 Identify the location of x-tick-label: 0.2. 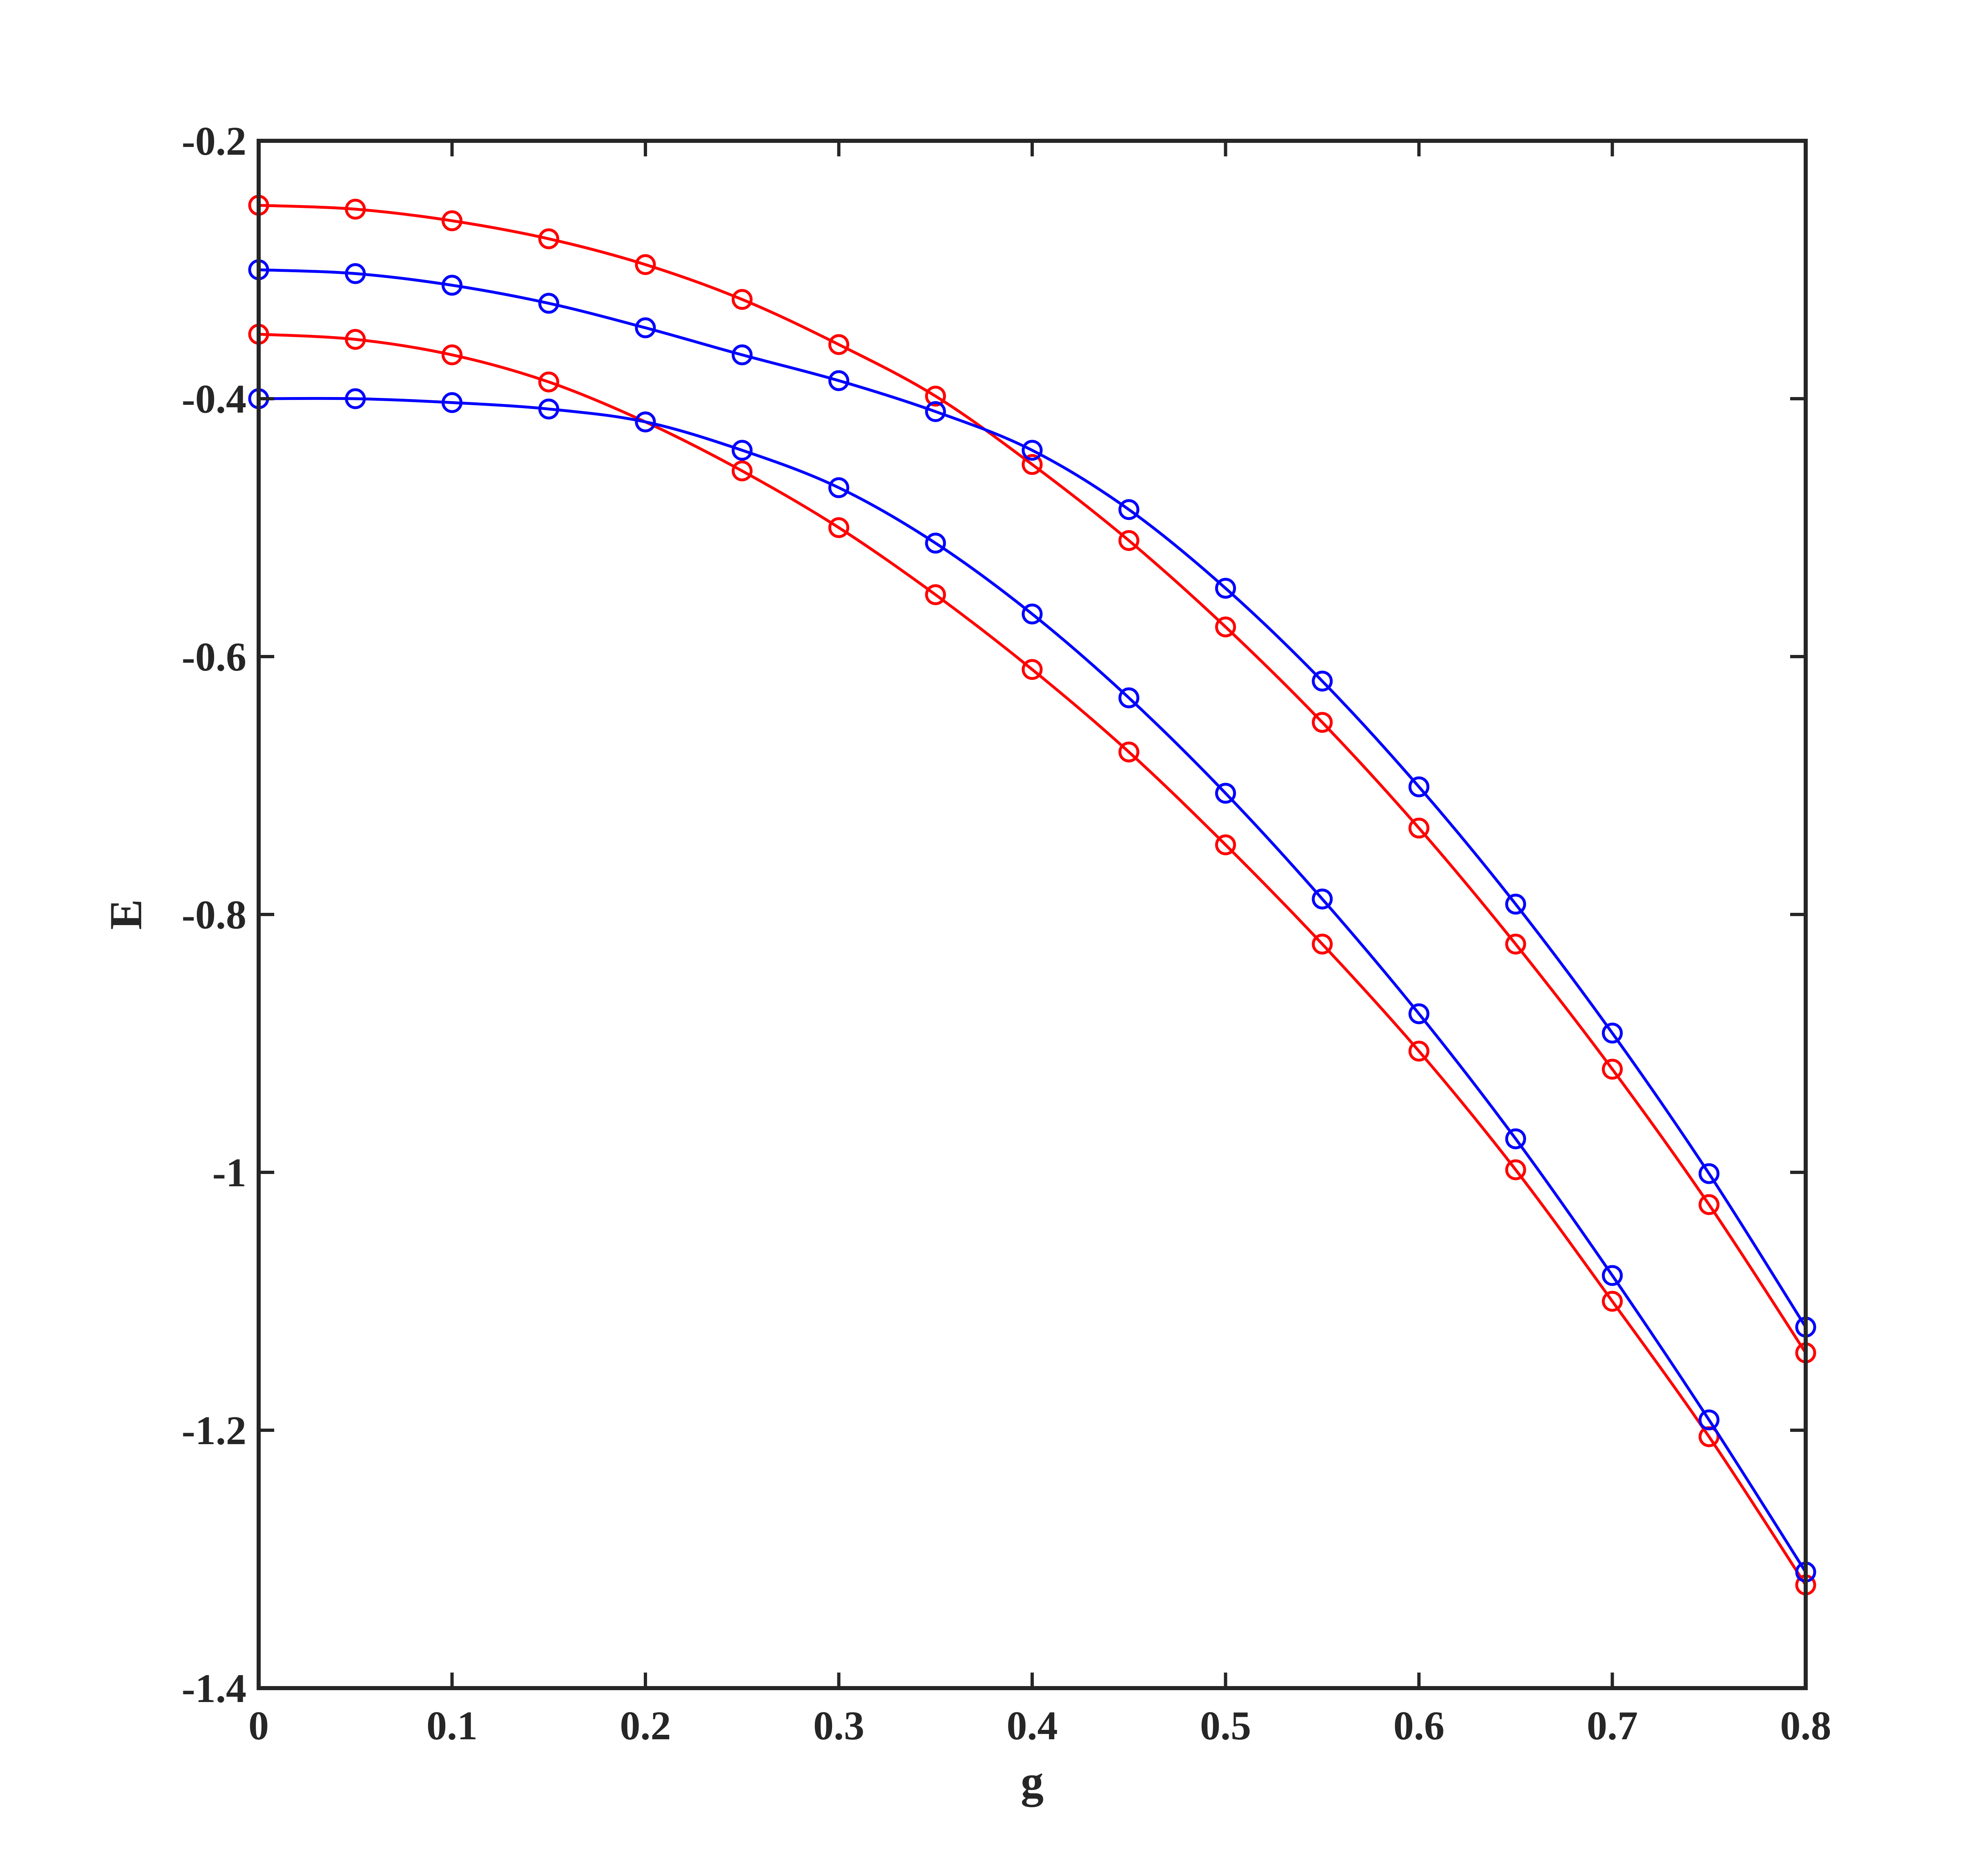
(645, 1725).